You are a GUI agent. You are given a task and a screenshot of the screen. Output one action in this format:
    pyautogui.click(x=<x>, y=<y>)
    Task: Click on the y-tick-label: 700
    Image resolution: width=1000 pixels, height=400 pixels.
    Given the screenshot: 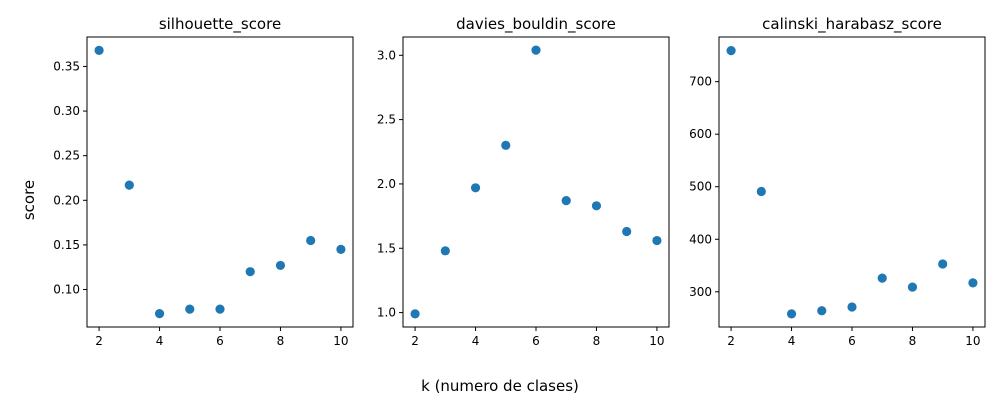 What is the action you would take?
    pyautogui.click(x=700, y=82)
    